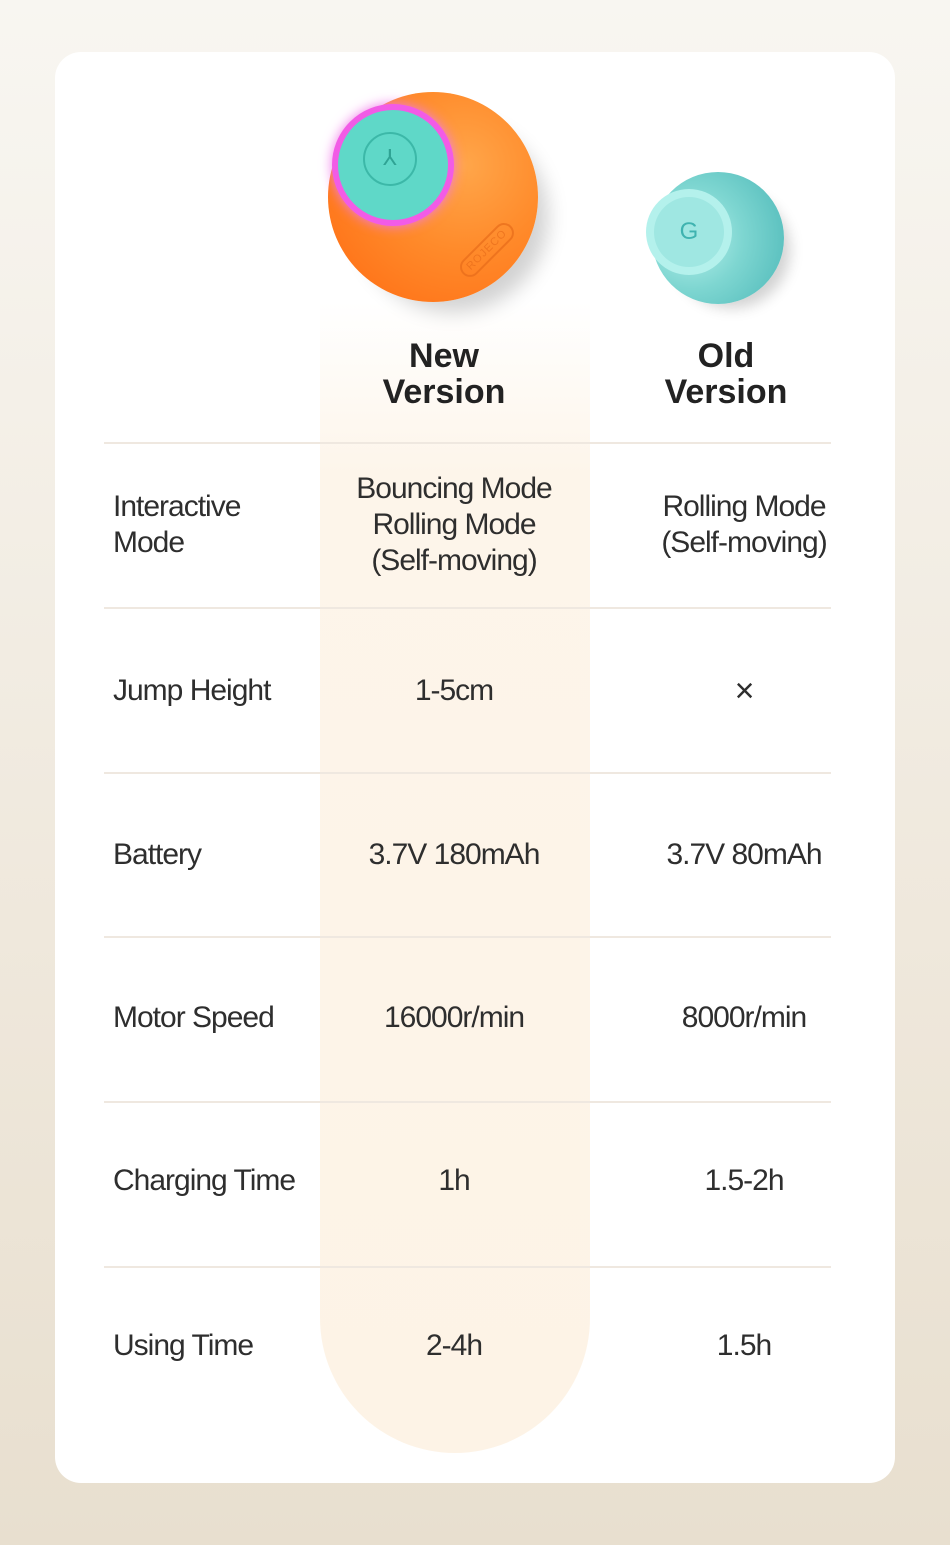 Image resolution: width=950 pixels, height=1545 pixels. Describe the element at coordinates (744, 525) in the screenshot. I see `old-interactive-mode: Rolling Mode (Self-moving)` at that location.